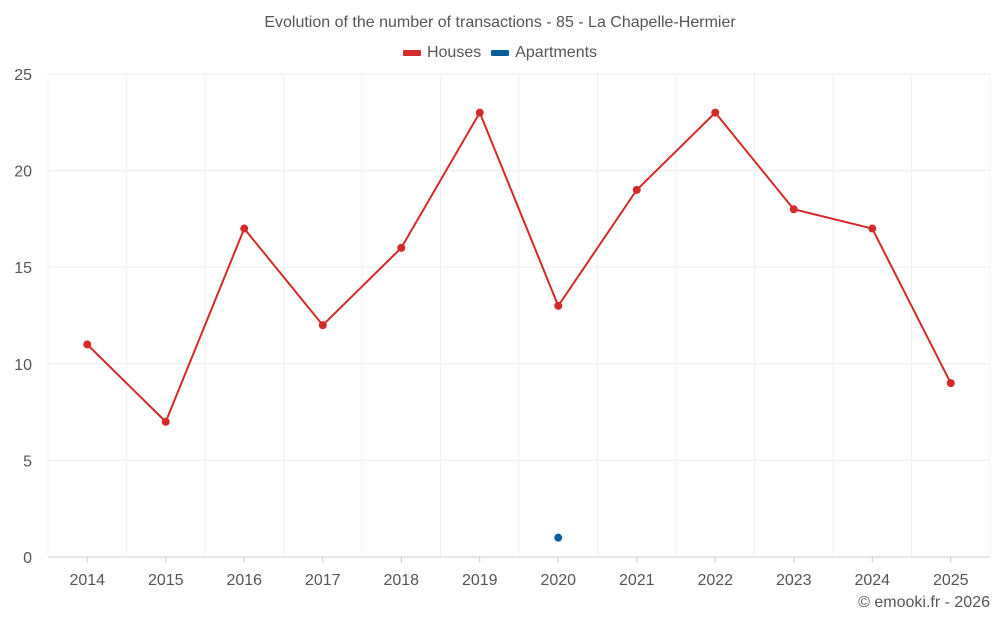  I want to click on legend-swatch-houses, so click(411, 53).